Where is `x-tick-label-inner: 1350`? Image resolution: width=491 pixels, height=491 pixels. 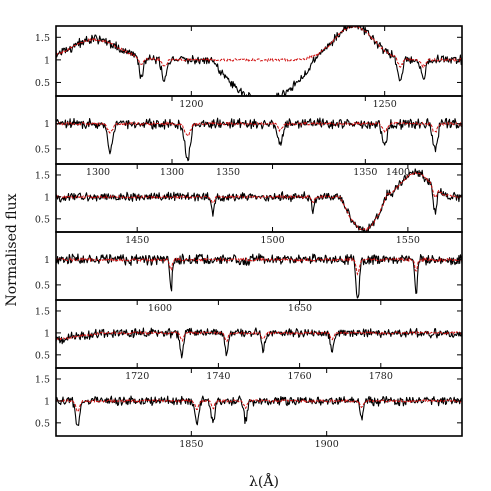
x-tick-label-inner: 1350 is located at coordinates (228, 172).